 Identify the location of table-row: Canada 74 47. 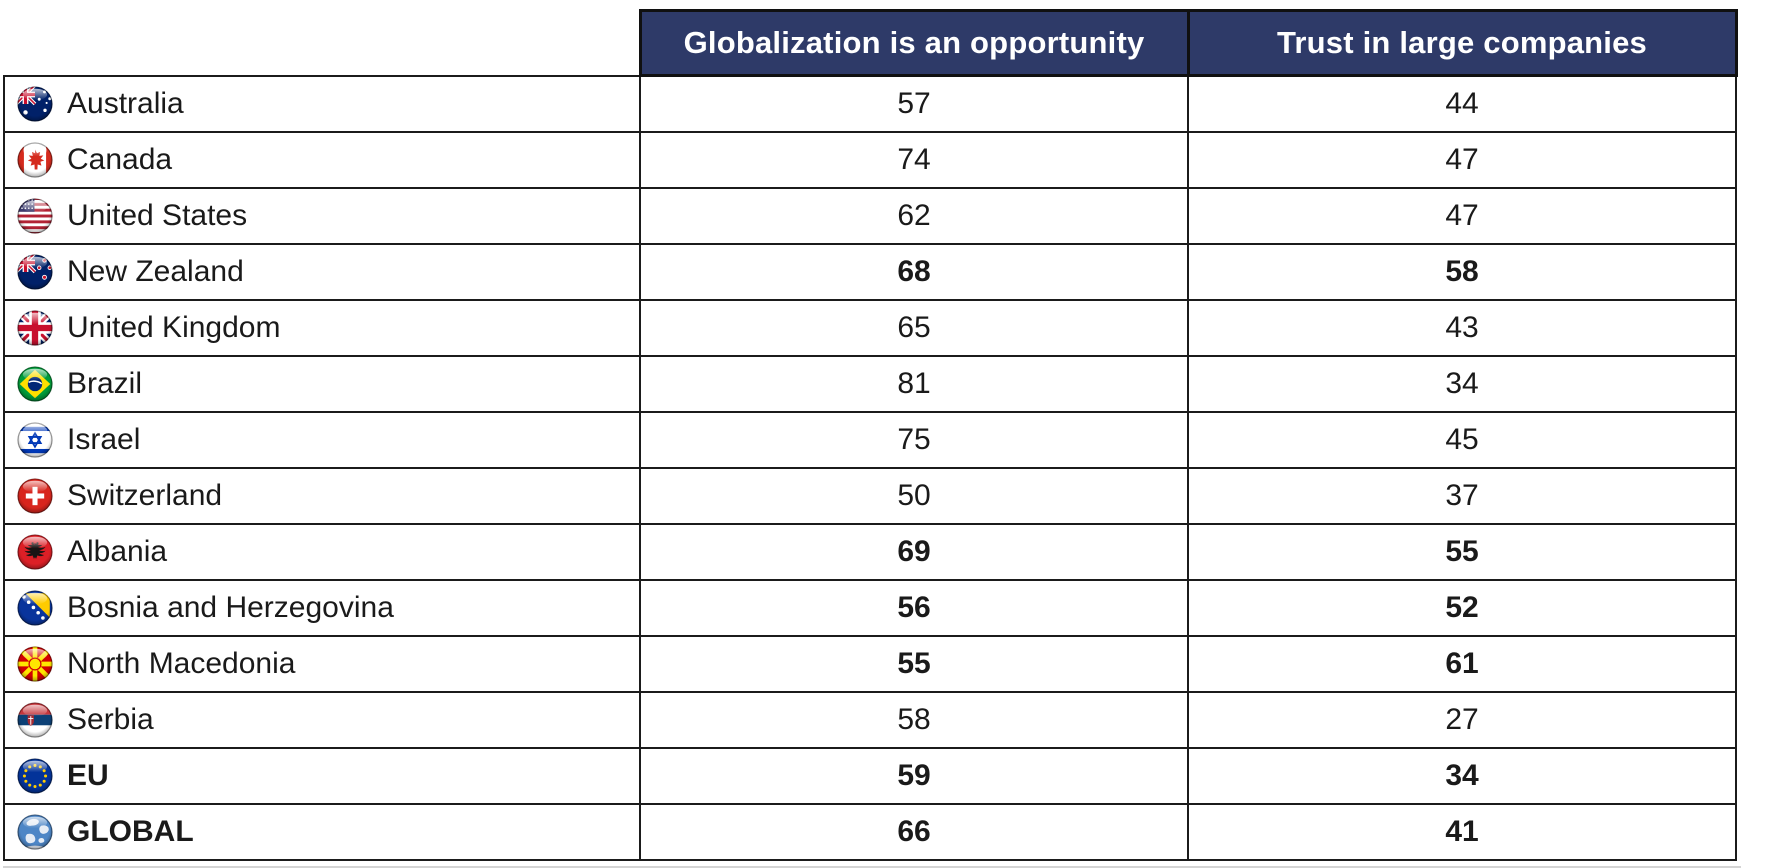
(870, 160).